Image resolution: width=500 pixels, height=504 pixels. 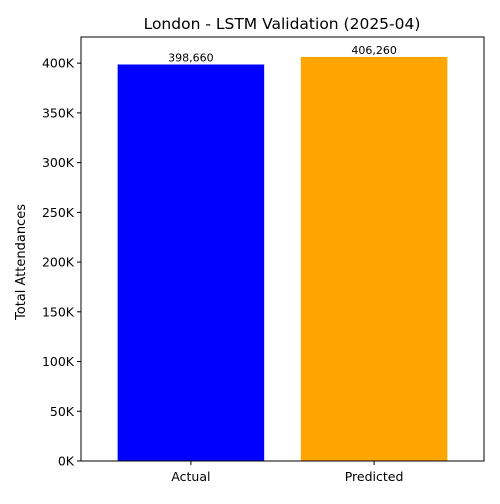 I want to click on y-tick-label: 100K, so click(x=58, y=361).